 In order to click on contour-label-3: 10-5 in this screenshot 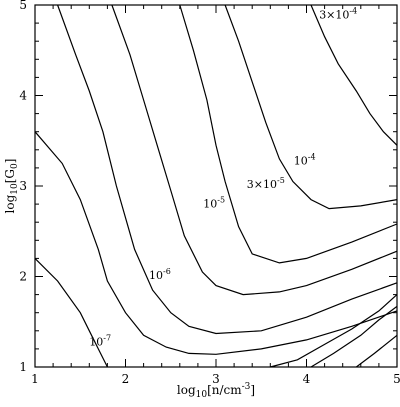, I will do `click(214, 203)`.